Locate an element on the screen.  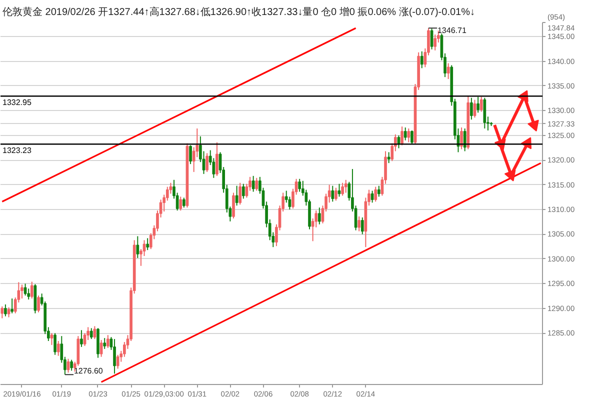
annotation: 1276.60 is located at coordinates (89, 371).